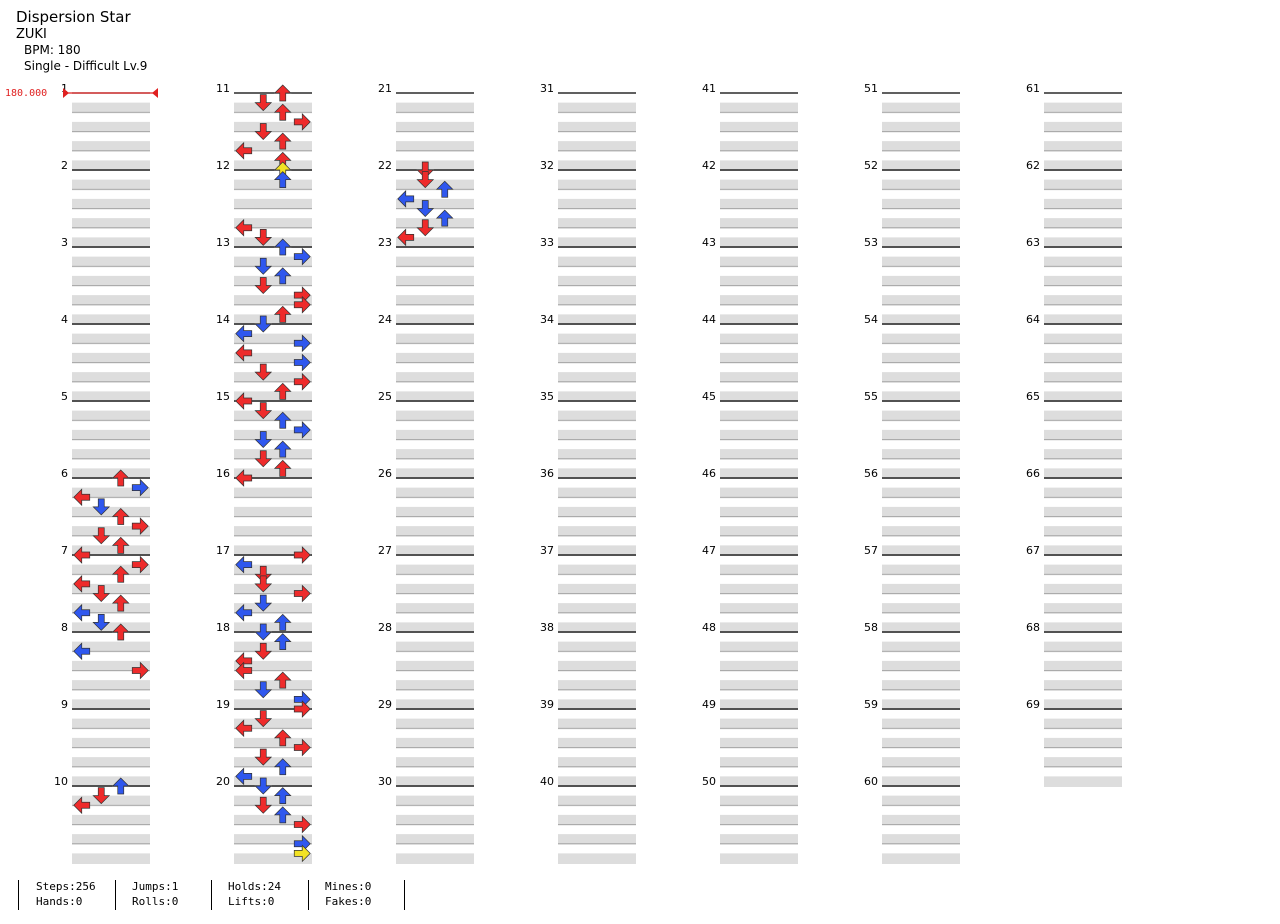 Image resolution: width=1280 pixels, height=924 pixels. What do you see at coordinates (223, 781) in the screenshot?
I see `measure-number: 20` at bounding box center [223, 781].